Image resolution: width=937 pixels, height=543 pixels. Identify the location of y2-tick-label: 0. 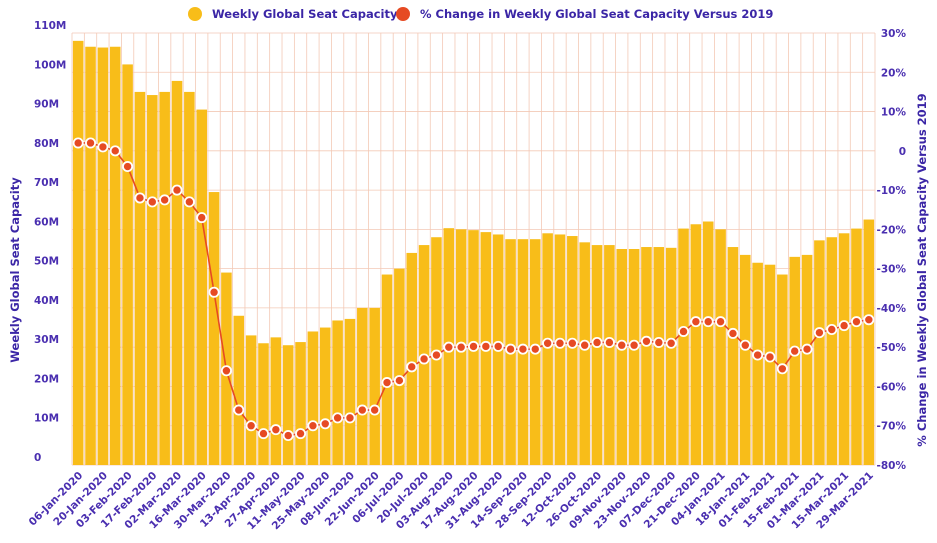
(902, 152).